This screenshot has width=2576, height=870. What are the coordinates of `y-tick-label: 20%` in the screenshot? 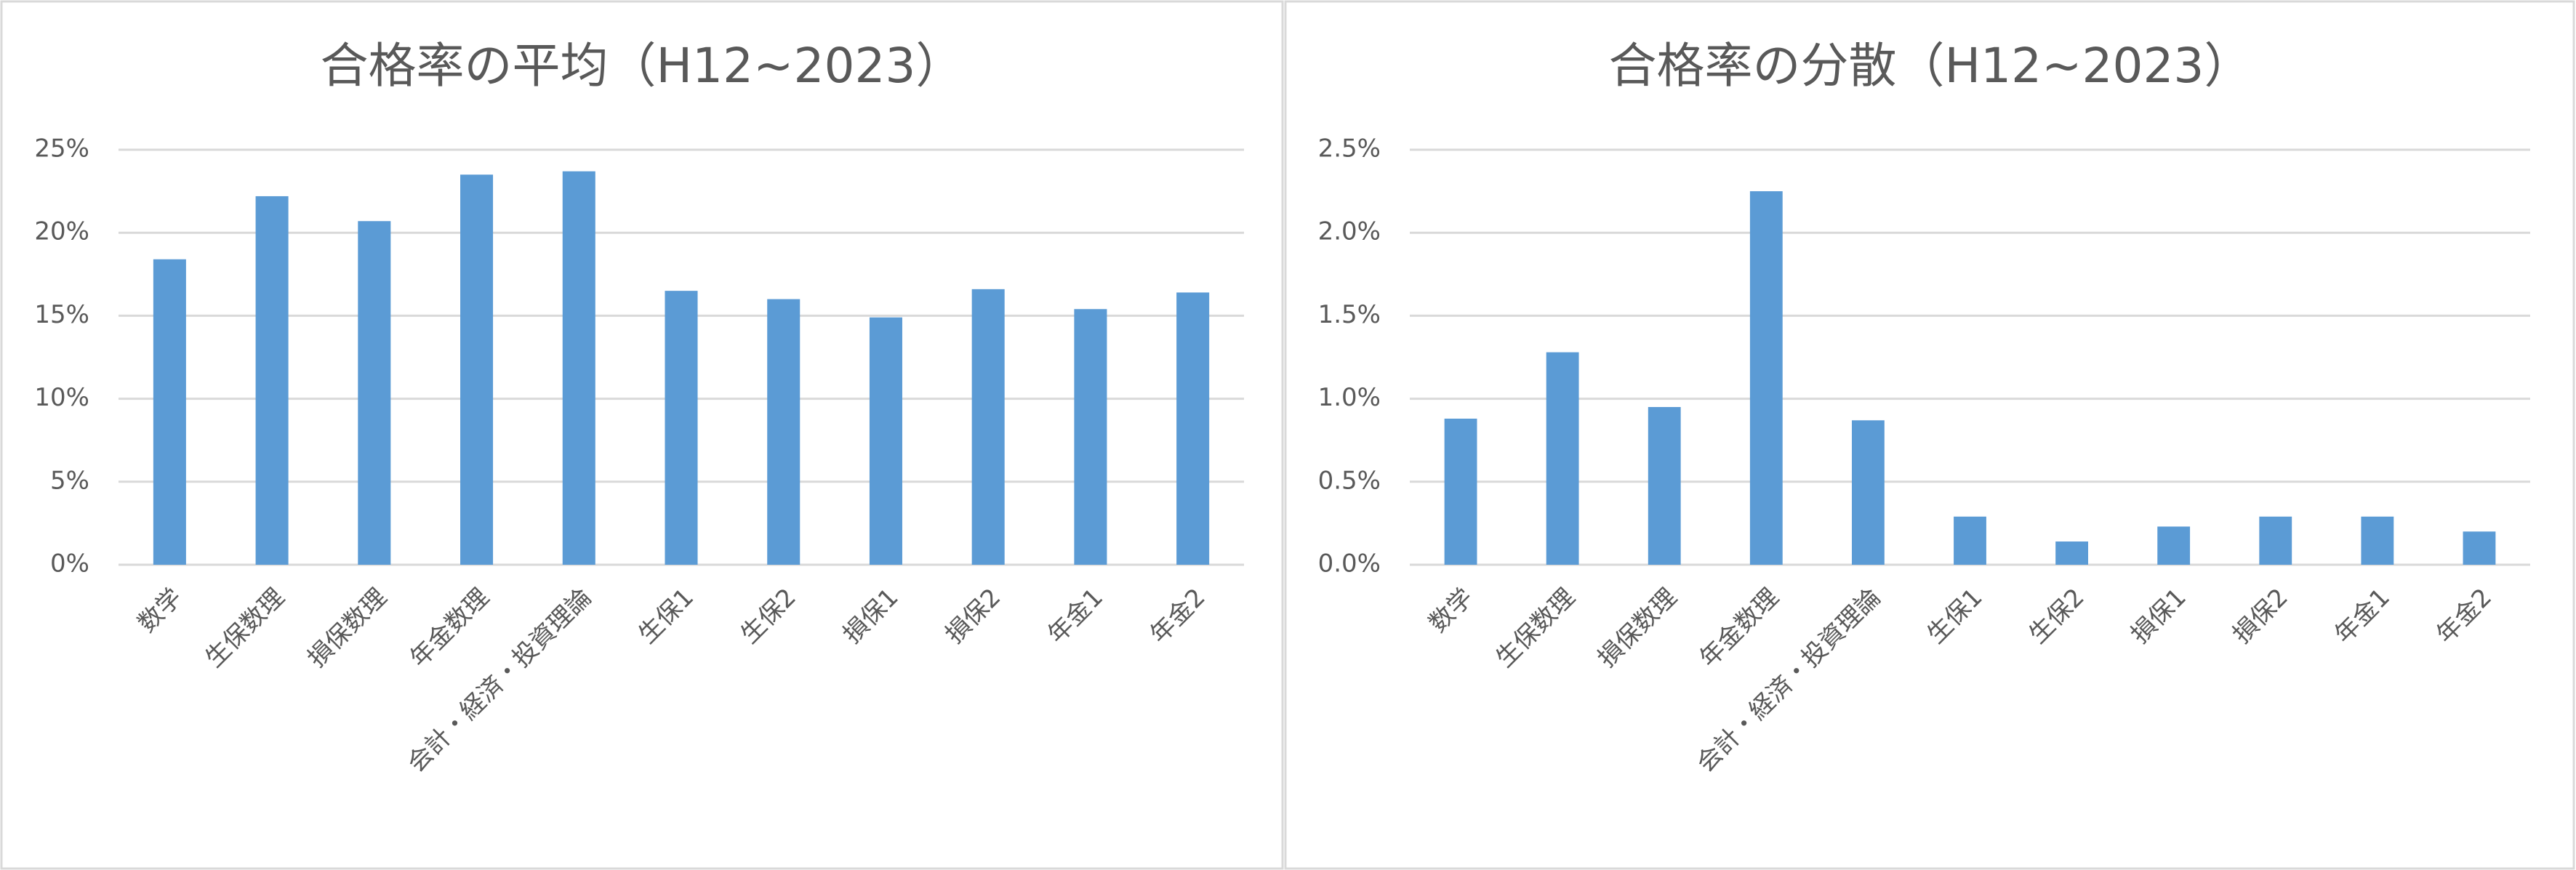 It's located at (61, 231).